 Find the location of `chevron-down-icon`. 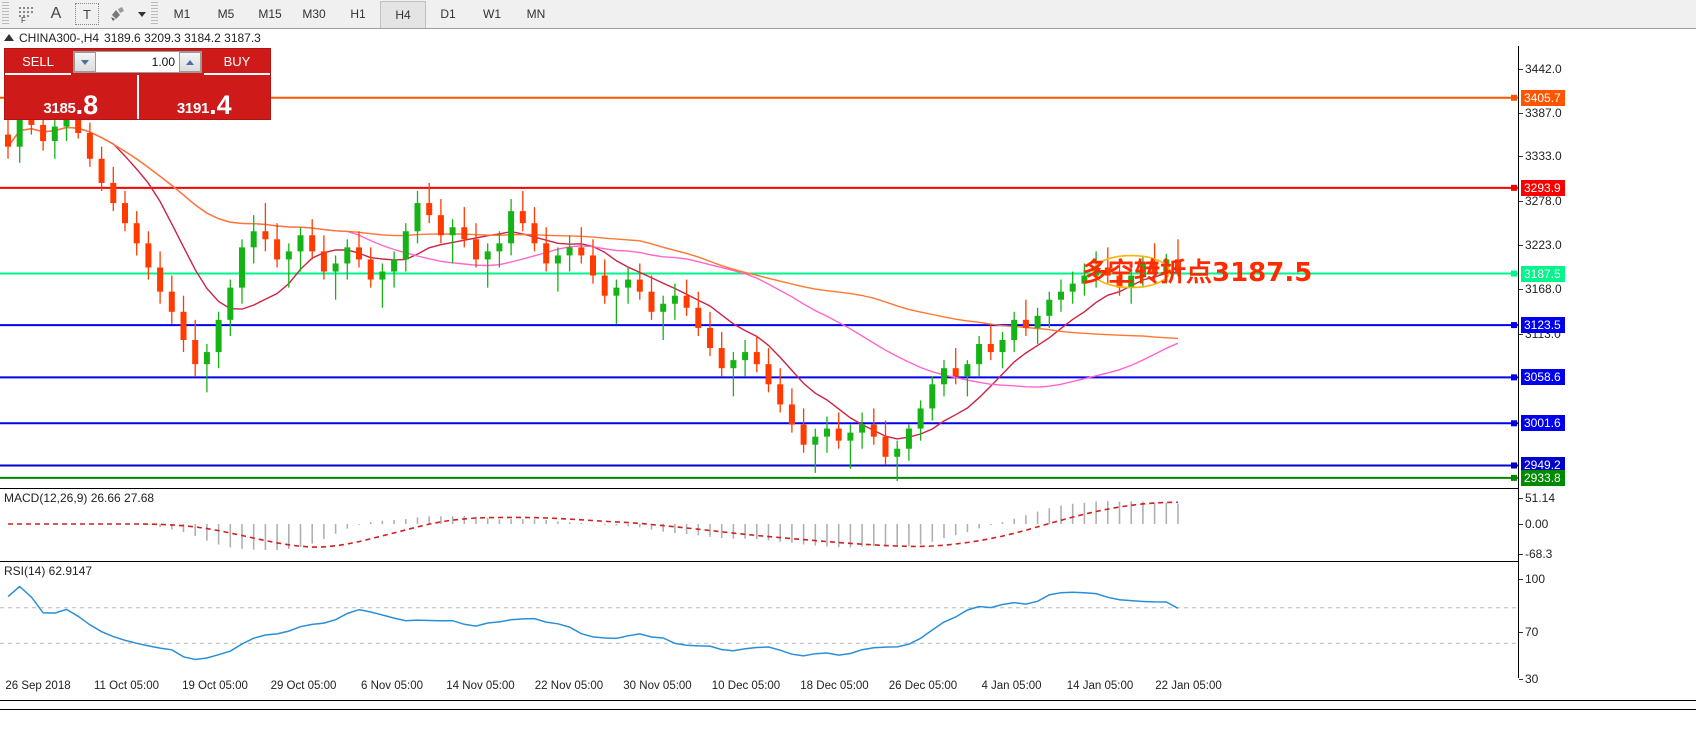

chevron-down-icon is located at coordinates (142, 14).